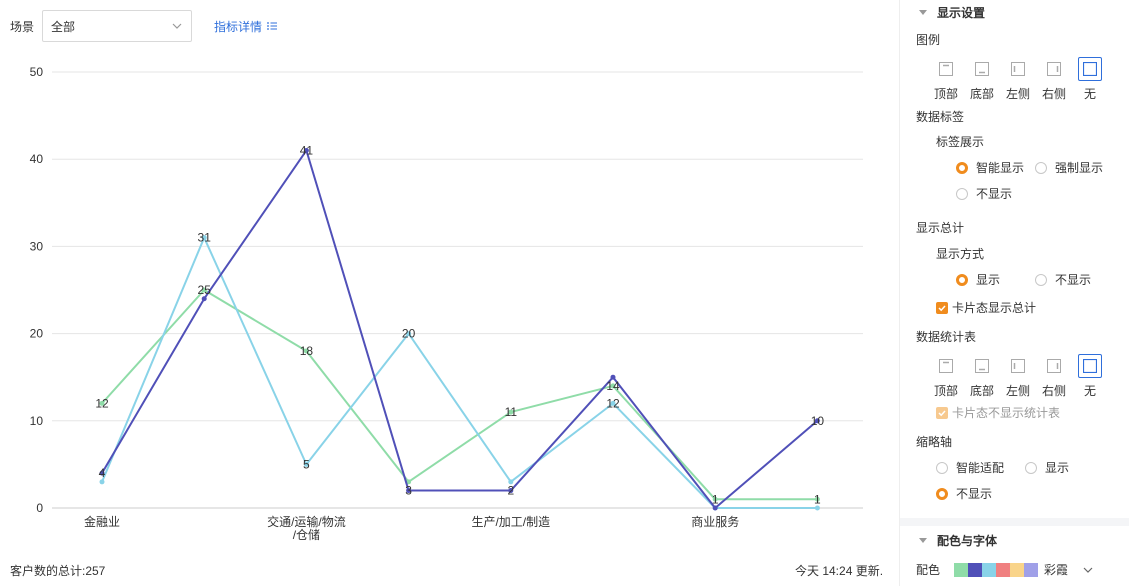  I want to click on legend-option-right: 右侧, so click(1054, 79).